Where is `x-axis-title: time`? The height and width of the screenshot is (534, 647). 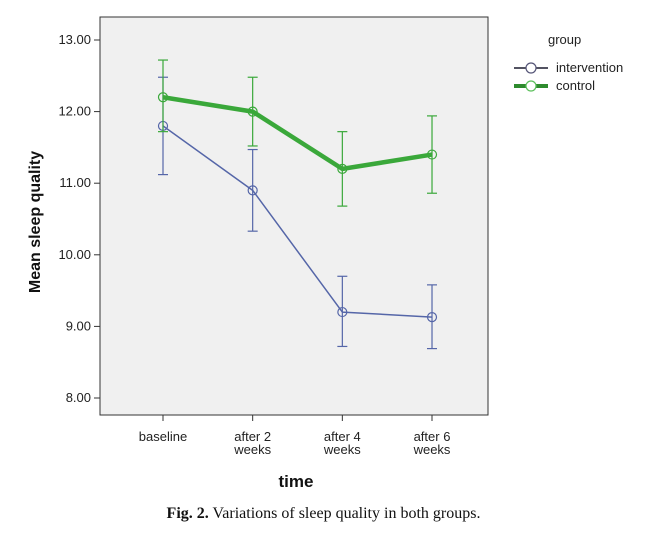 x-axis-title: time is located at coordinates (296, 481).